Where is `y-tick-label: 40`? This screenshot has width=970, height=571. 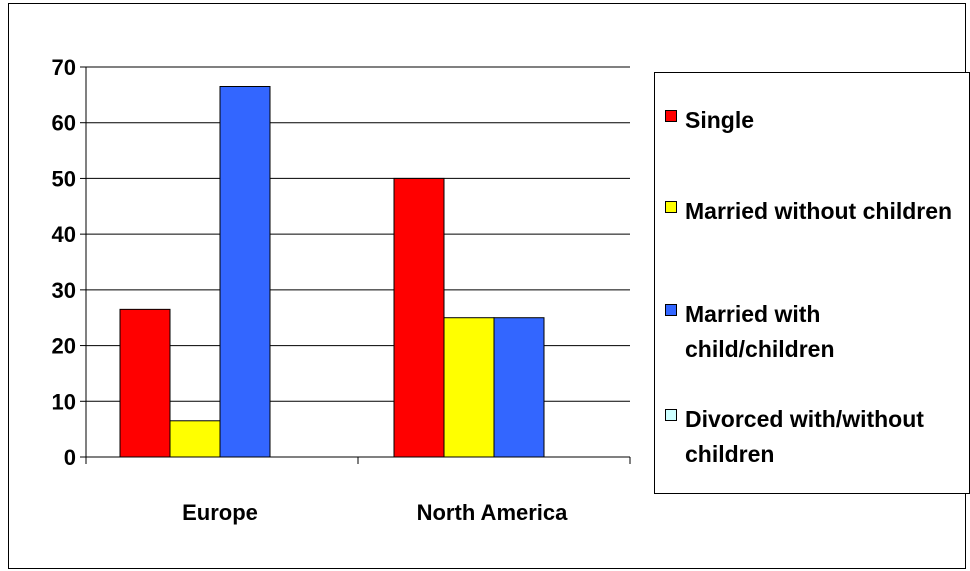
y-tick-label: 40 is located at coordinates (64, 234).